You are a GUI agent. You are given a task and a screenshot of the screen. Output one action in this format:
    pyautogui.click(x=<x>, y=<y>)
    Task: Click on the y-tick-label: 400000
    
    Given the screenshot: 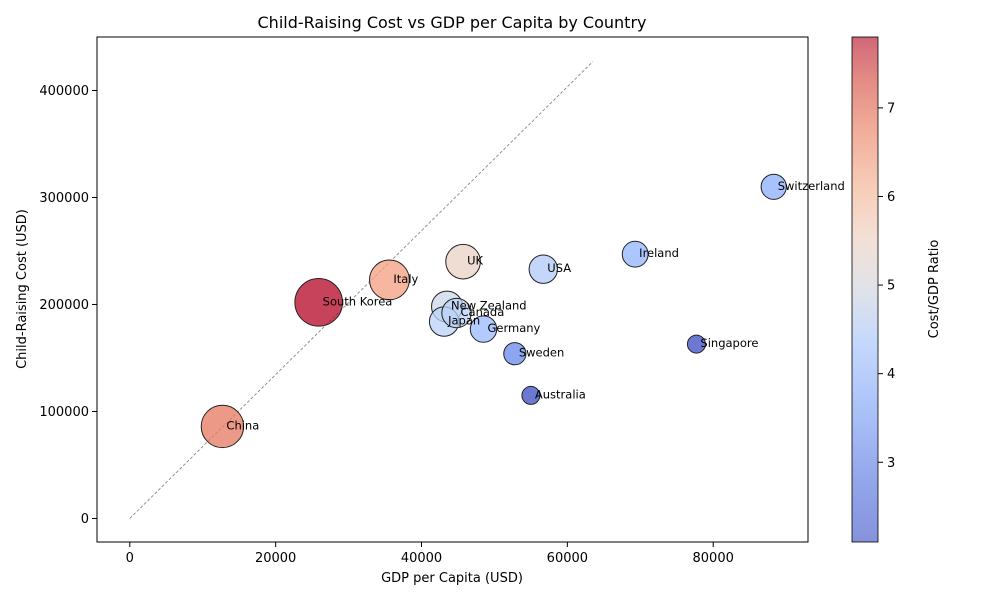 What is the action you would take?
    pyautogui.click(x=64, y=91)
    